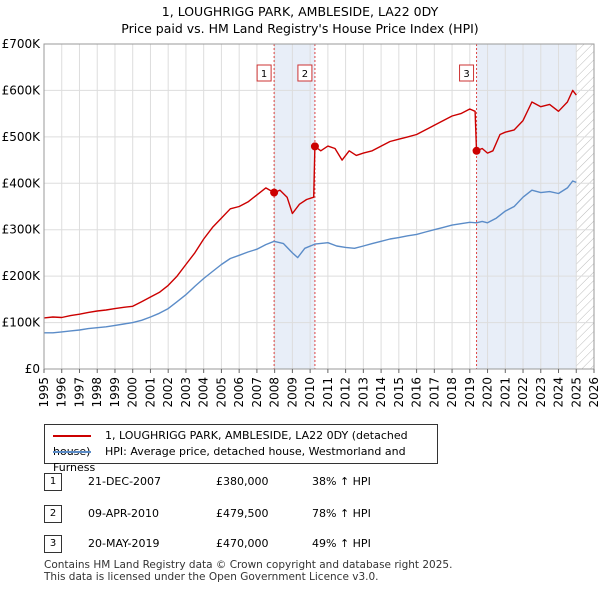 This screenshot has width=600, height=590. I want to click on sale-hpi-change: 78% ↑ HPI, so click(341, 513).